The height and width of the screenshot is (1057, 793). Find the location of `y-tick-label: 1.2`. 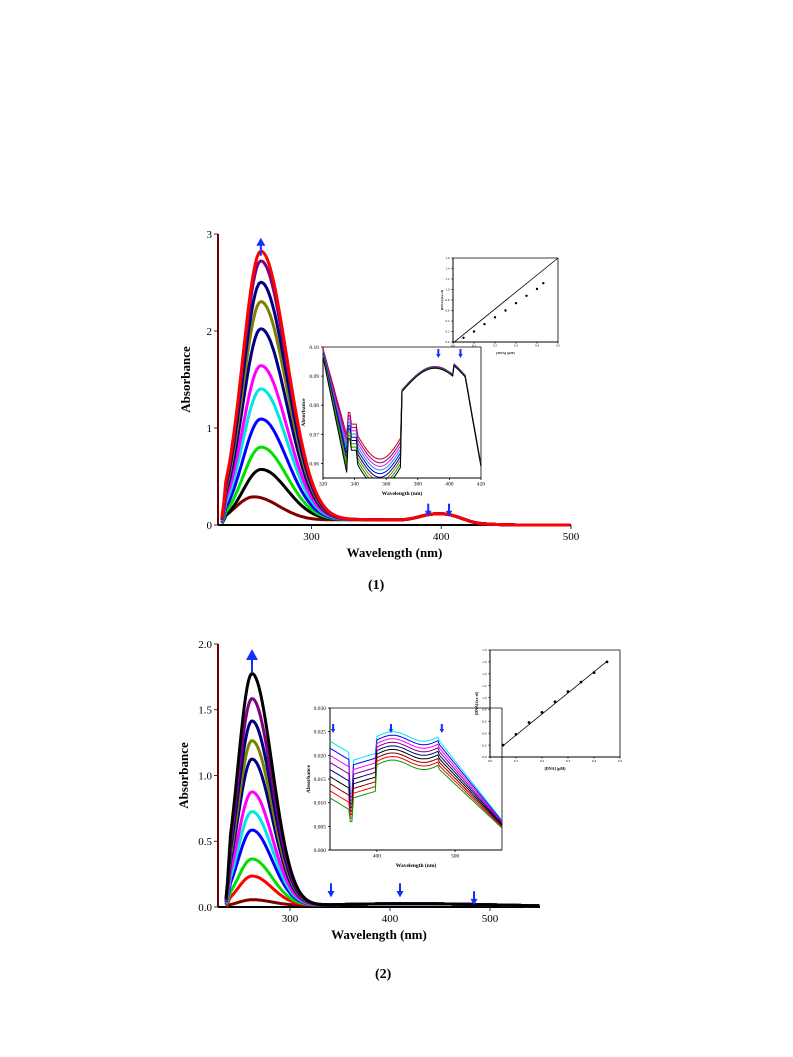

y-tick-label: 1.2 is located at coordinates (484, 686).